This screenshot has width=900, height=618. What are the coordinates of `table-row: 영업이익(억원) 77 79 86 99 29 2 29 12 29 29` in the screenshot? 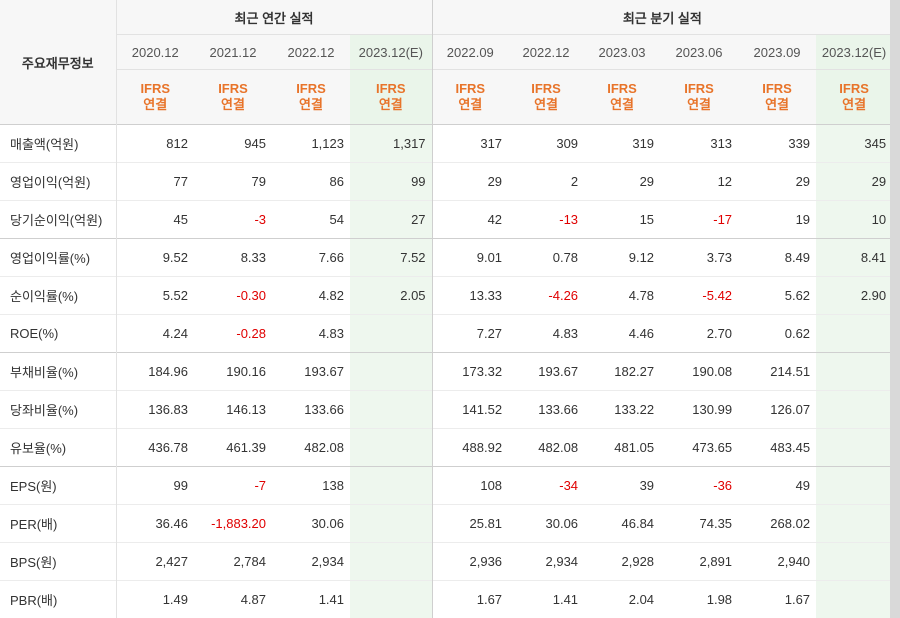 It's located at (445, 181).